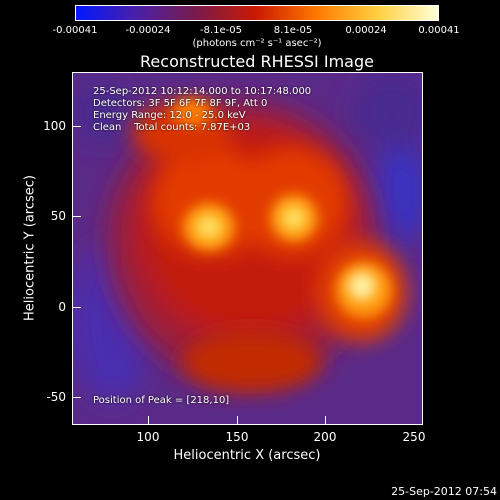 The image size is (500, 500). I want to click on emission-peak, so click(286, 253).